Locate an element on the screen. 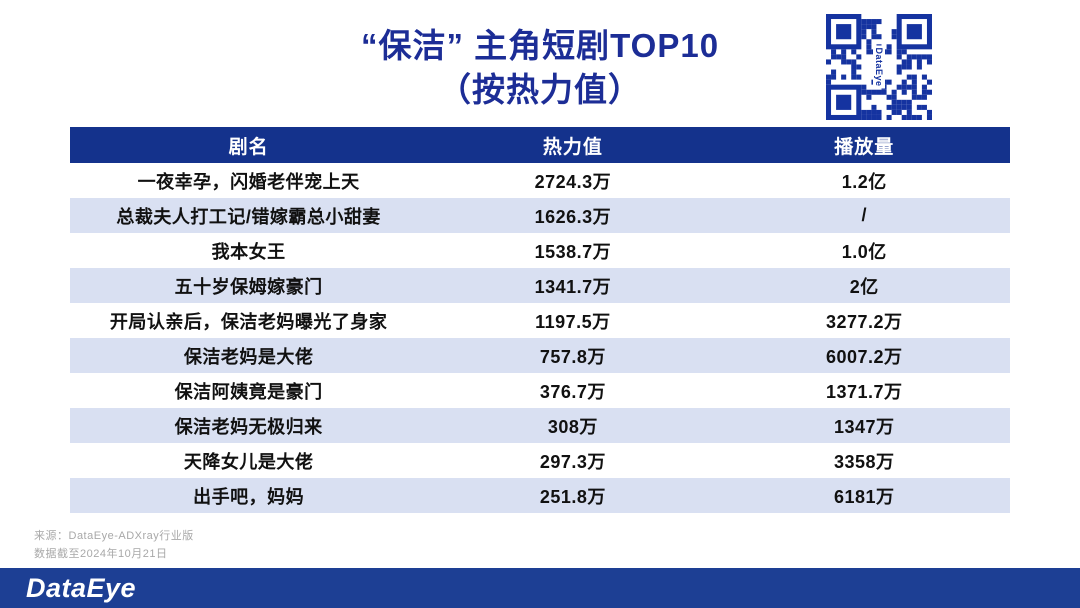  drama-name-cell: 保洁老妈无极归来 is located at coordinates (248, 426).